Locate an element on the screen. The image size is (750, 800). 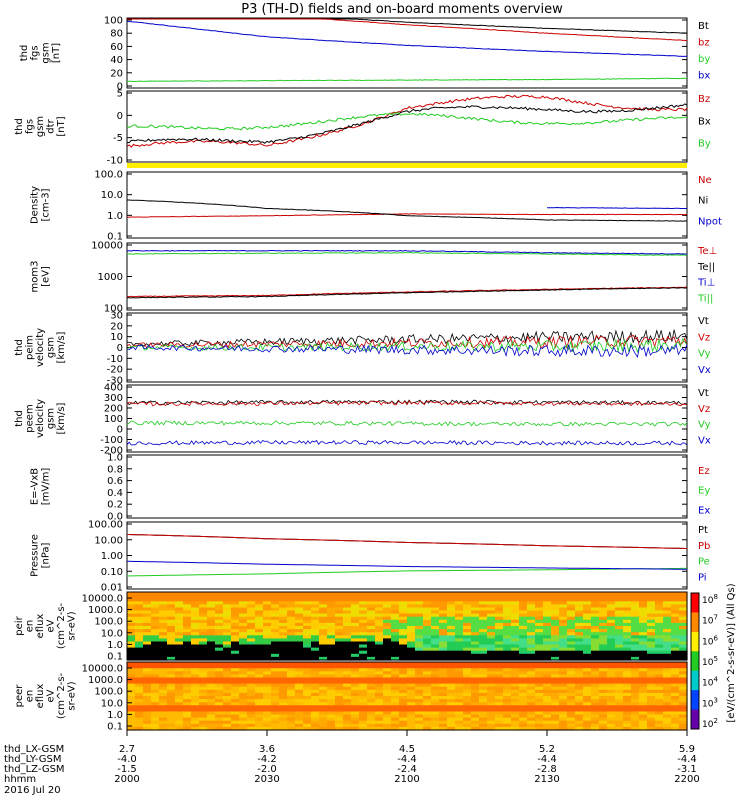
series-vz-line is located at coordinates (407, 403).